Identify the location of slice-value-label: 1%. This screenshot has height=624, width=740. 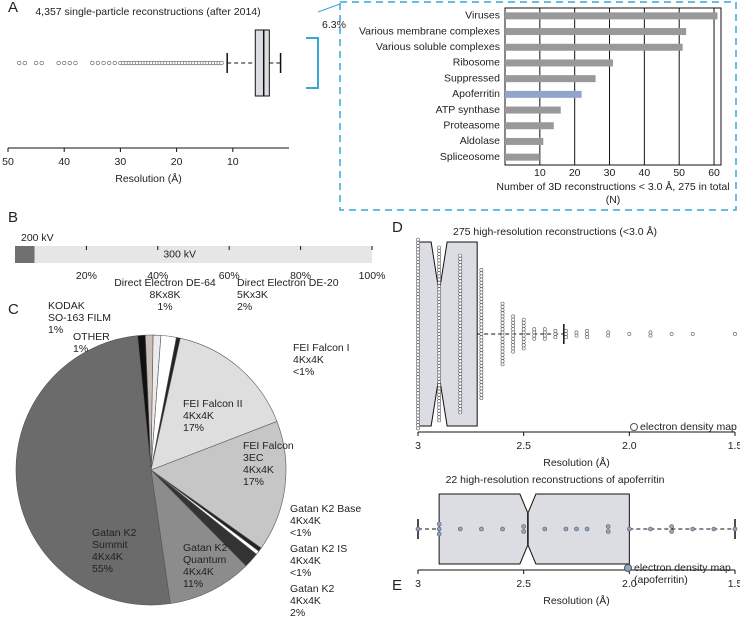
(55, 330).